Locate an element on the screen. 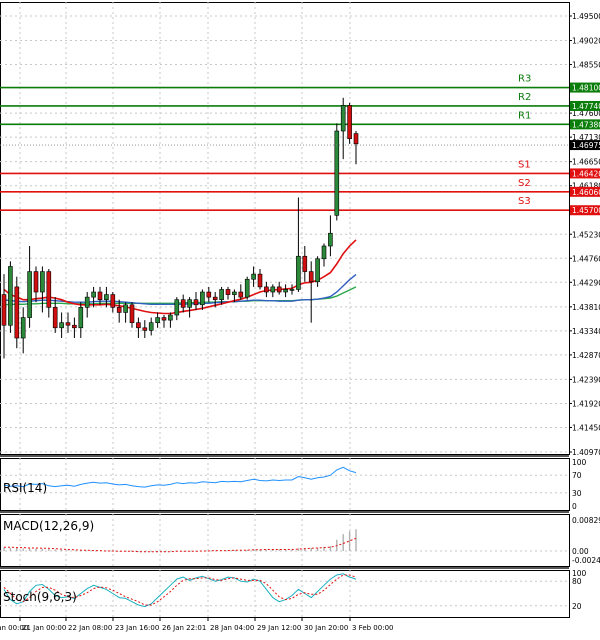 The image size is (600, 640). level-price-label: 1.47380 is located at coordinates (586, 124).